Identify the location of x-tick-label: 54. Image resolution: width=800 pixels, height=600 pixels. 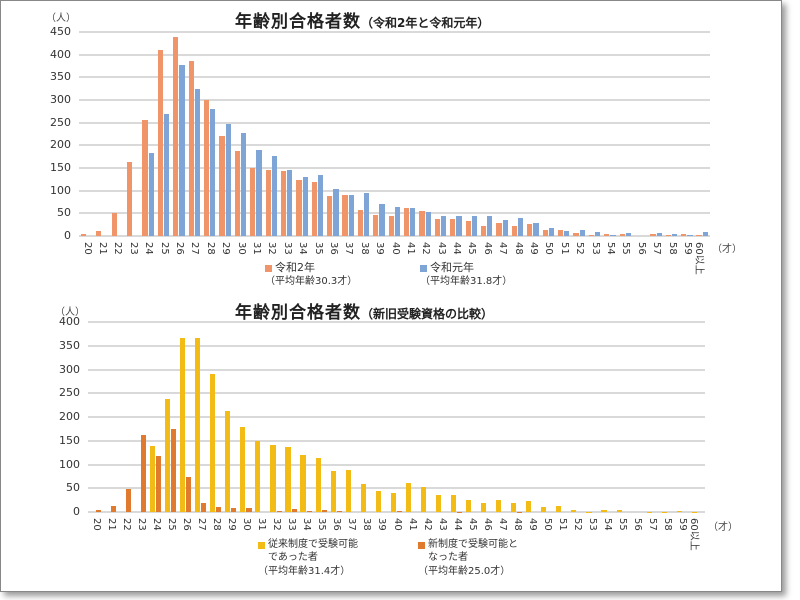
(608, 524).